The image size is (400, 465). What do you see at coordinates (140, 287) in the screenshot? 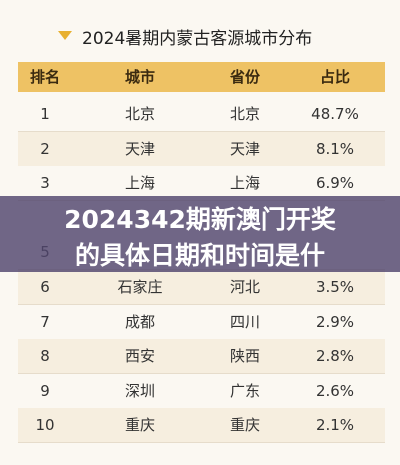
I see `table-cell: 石家庄` at bounding box center [140, 287].